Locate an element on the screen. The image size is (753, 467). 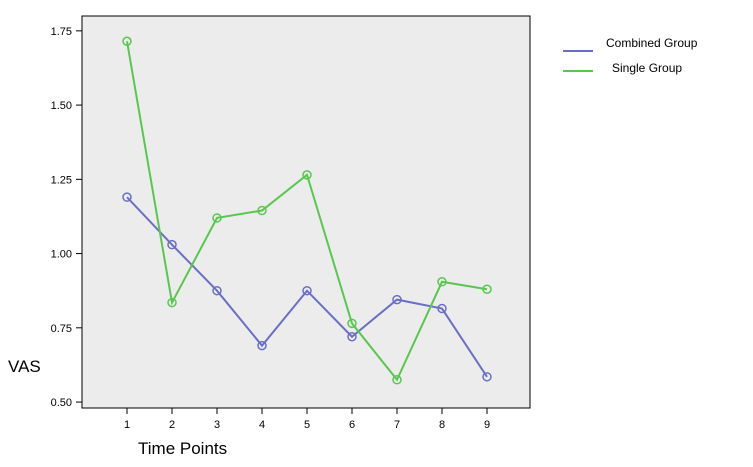
y-tick-label: 0.75 is located at coordinates (61, 329).